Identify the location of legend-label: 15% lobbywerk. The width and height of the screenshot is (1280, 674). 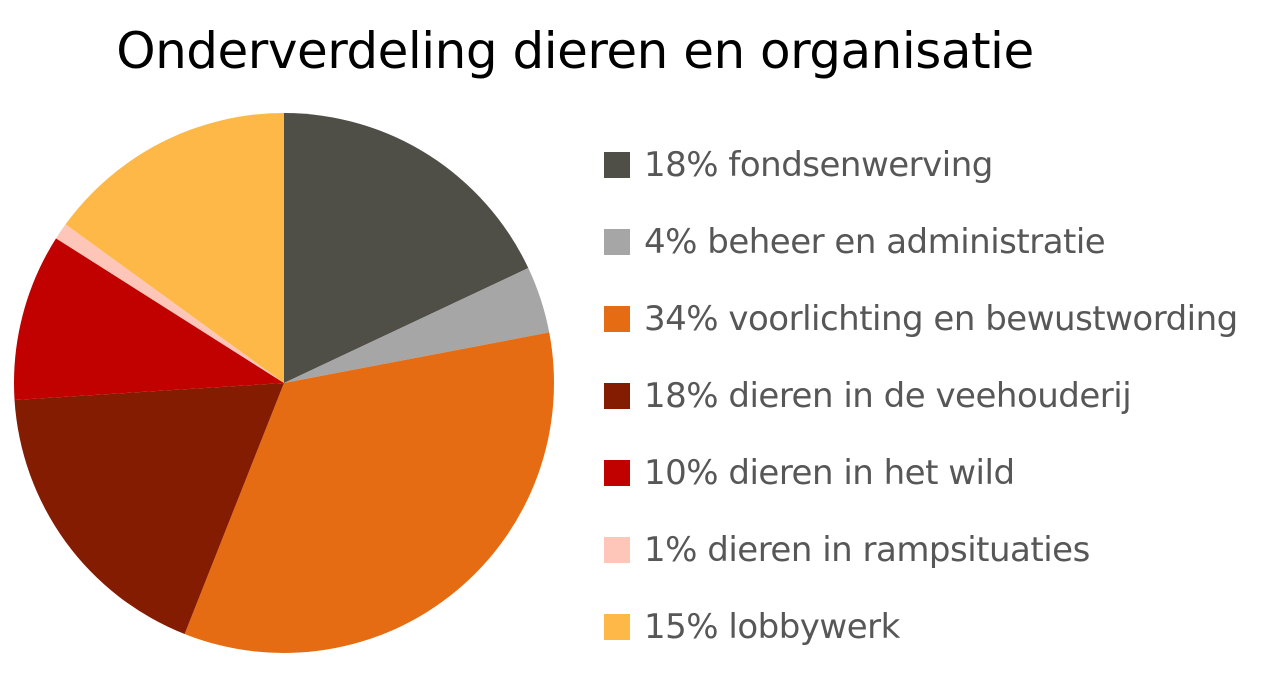
(772, 626).